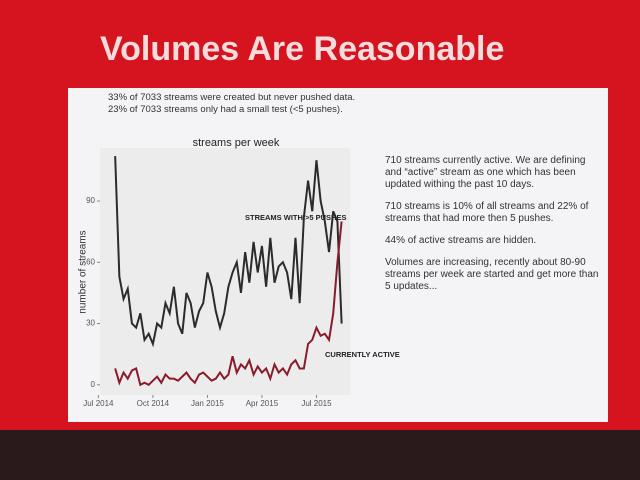 The height and width of the screenshot is (480, 640). What do you see at coordinates (316, 403) in the screenshot?
I see `x-tick-label: Jul 2015` at bounding box center [316, 403].